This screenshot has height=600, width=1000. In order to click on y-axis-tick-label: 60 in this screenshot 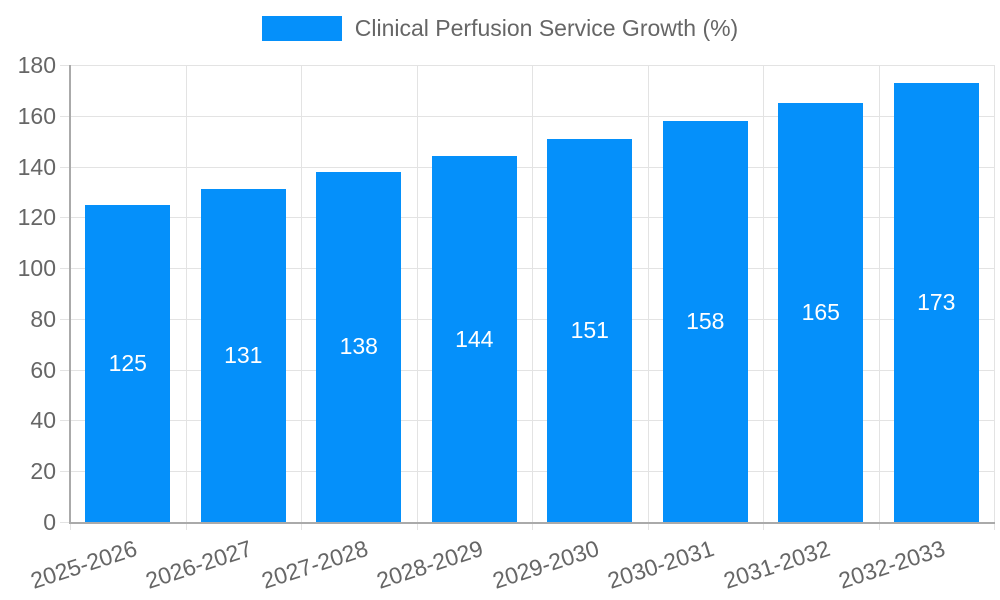, I will do `click(43, 369)`.